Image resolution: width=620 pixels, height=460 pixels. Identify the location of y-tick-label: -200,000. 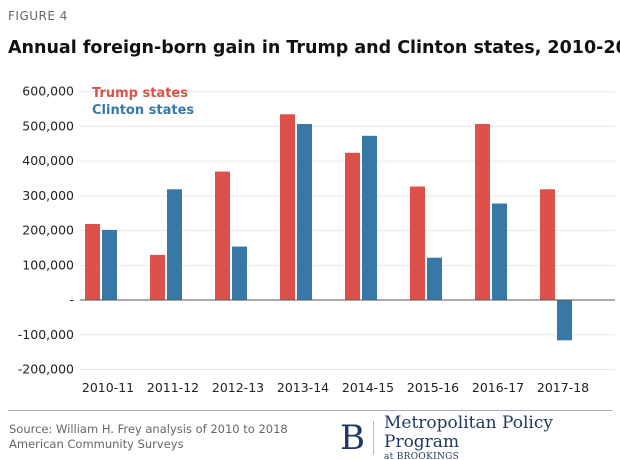
(46, 369).